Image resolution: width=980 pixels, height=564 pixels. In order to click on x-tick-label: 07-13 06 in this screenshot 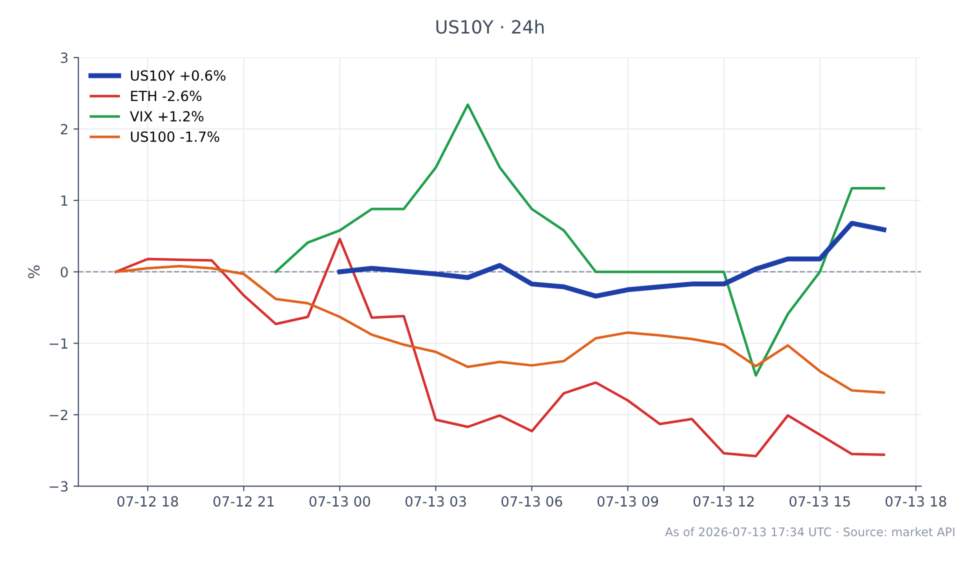, I will do `click(532, 501)`.